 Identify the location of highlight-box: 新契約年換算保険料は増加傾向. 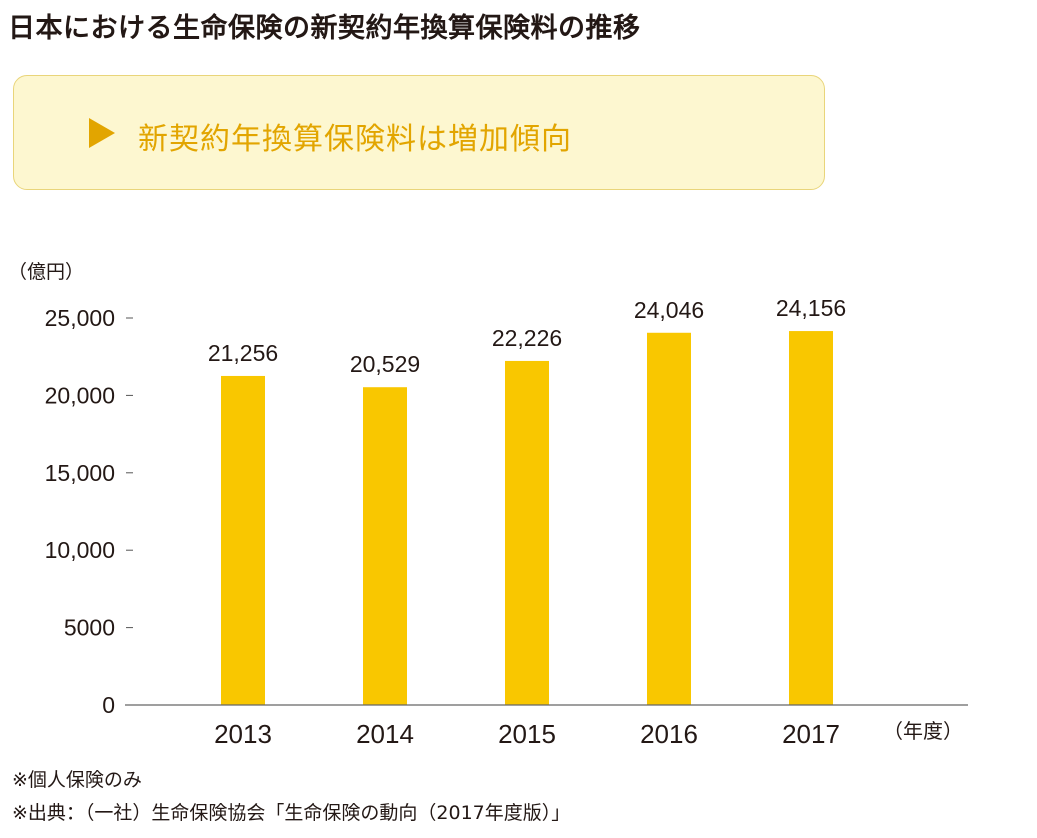
(419, 132).